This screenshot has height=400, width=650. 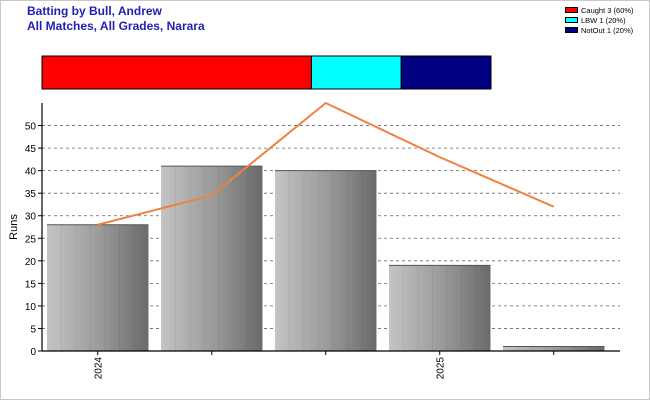 I want to click on legend-label-caught: Caught 3 (60%), so click(x=607, y=10).